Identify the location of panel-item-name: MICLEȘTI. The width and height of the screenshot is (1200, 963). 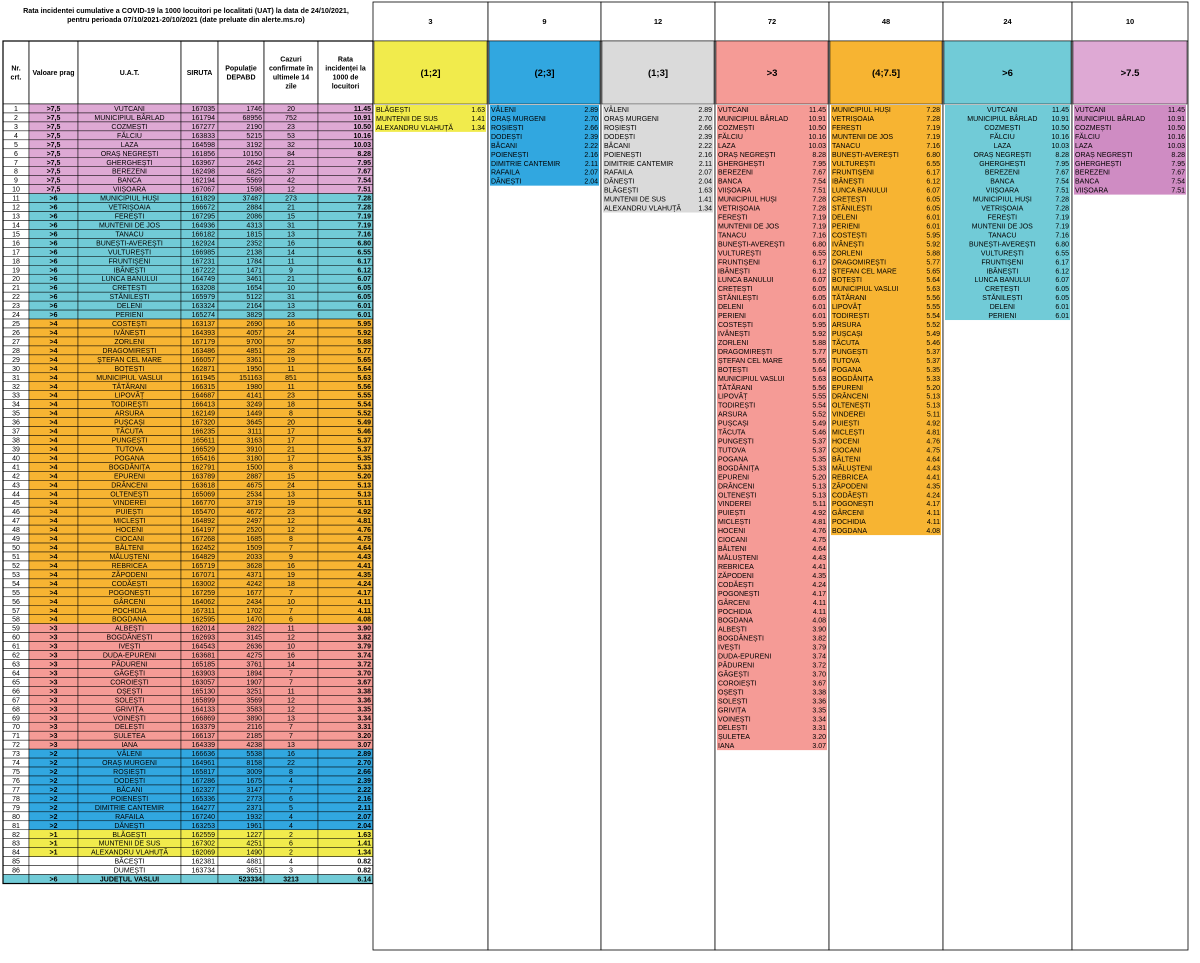
(734, 522).